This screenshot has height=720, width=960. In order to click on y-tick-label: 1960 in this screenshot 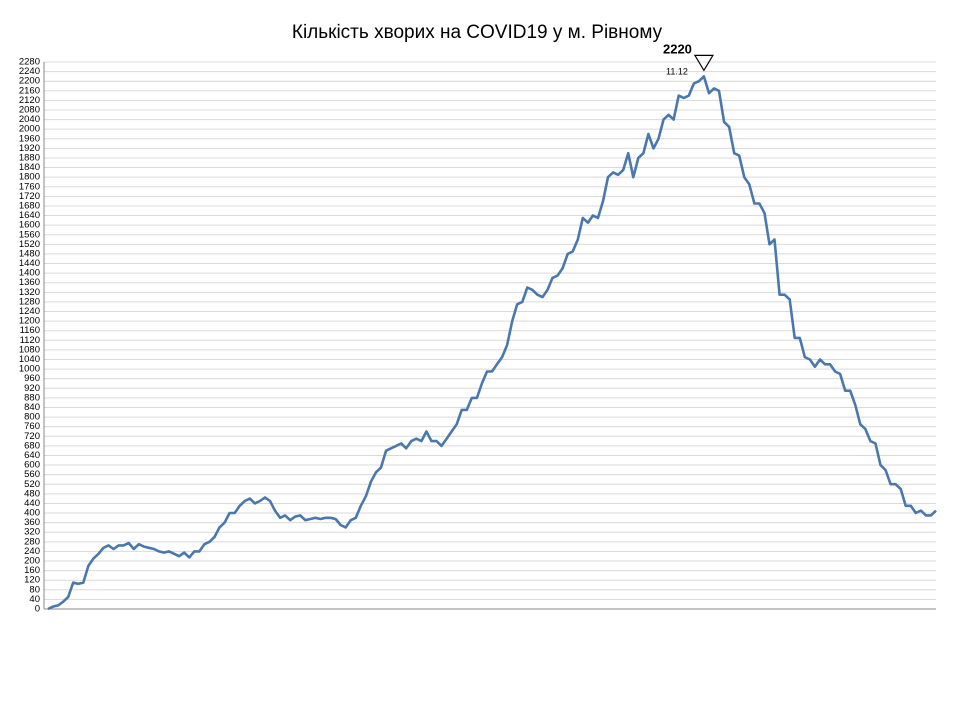, I will do `click(29, 138)`.